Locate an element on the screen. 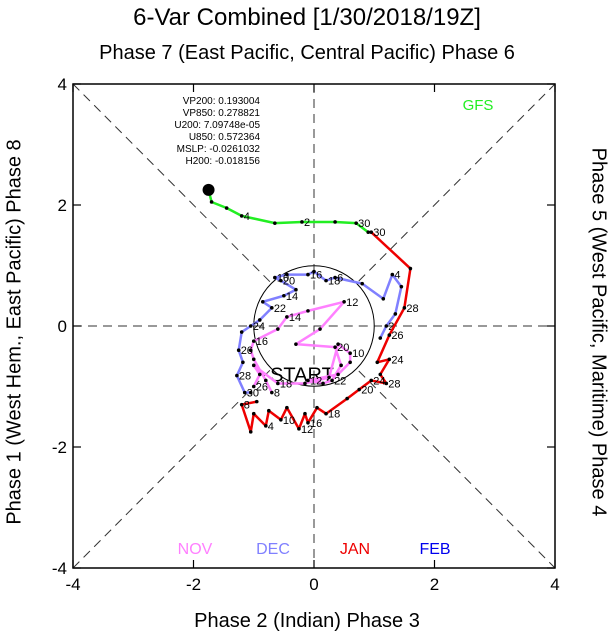 The height and width of the screenshot is (640, 614). point-label: 20 is located at coordinates (367, 391).